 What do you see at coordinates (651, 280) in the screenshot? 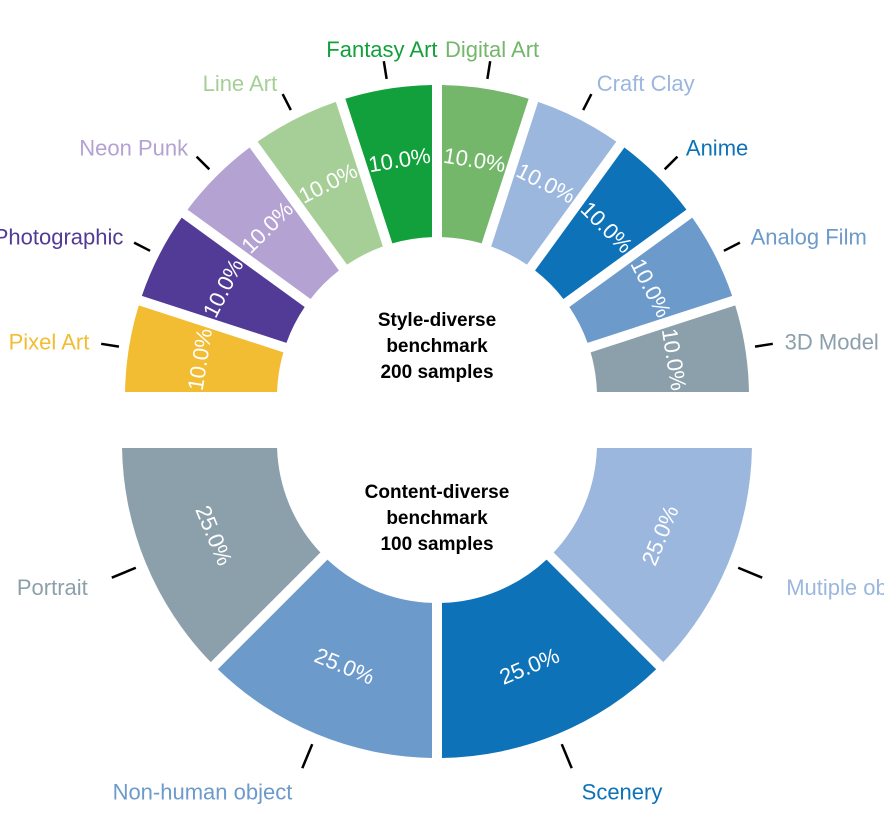
I see `segment-analog-film` at bounding box center [651, 280].